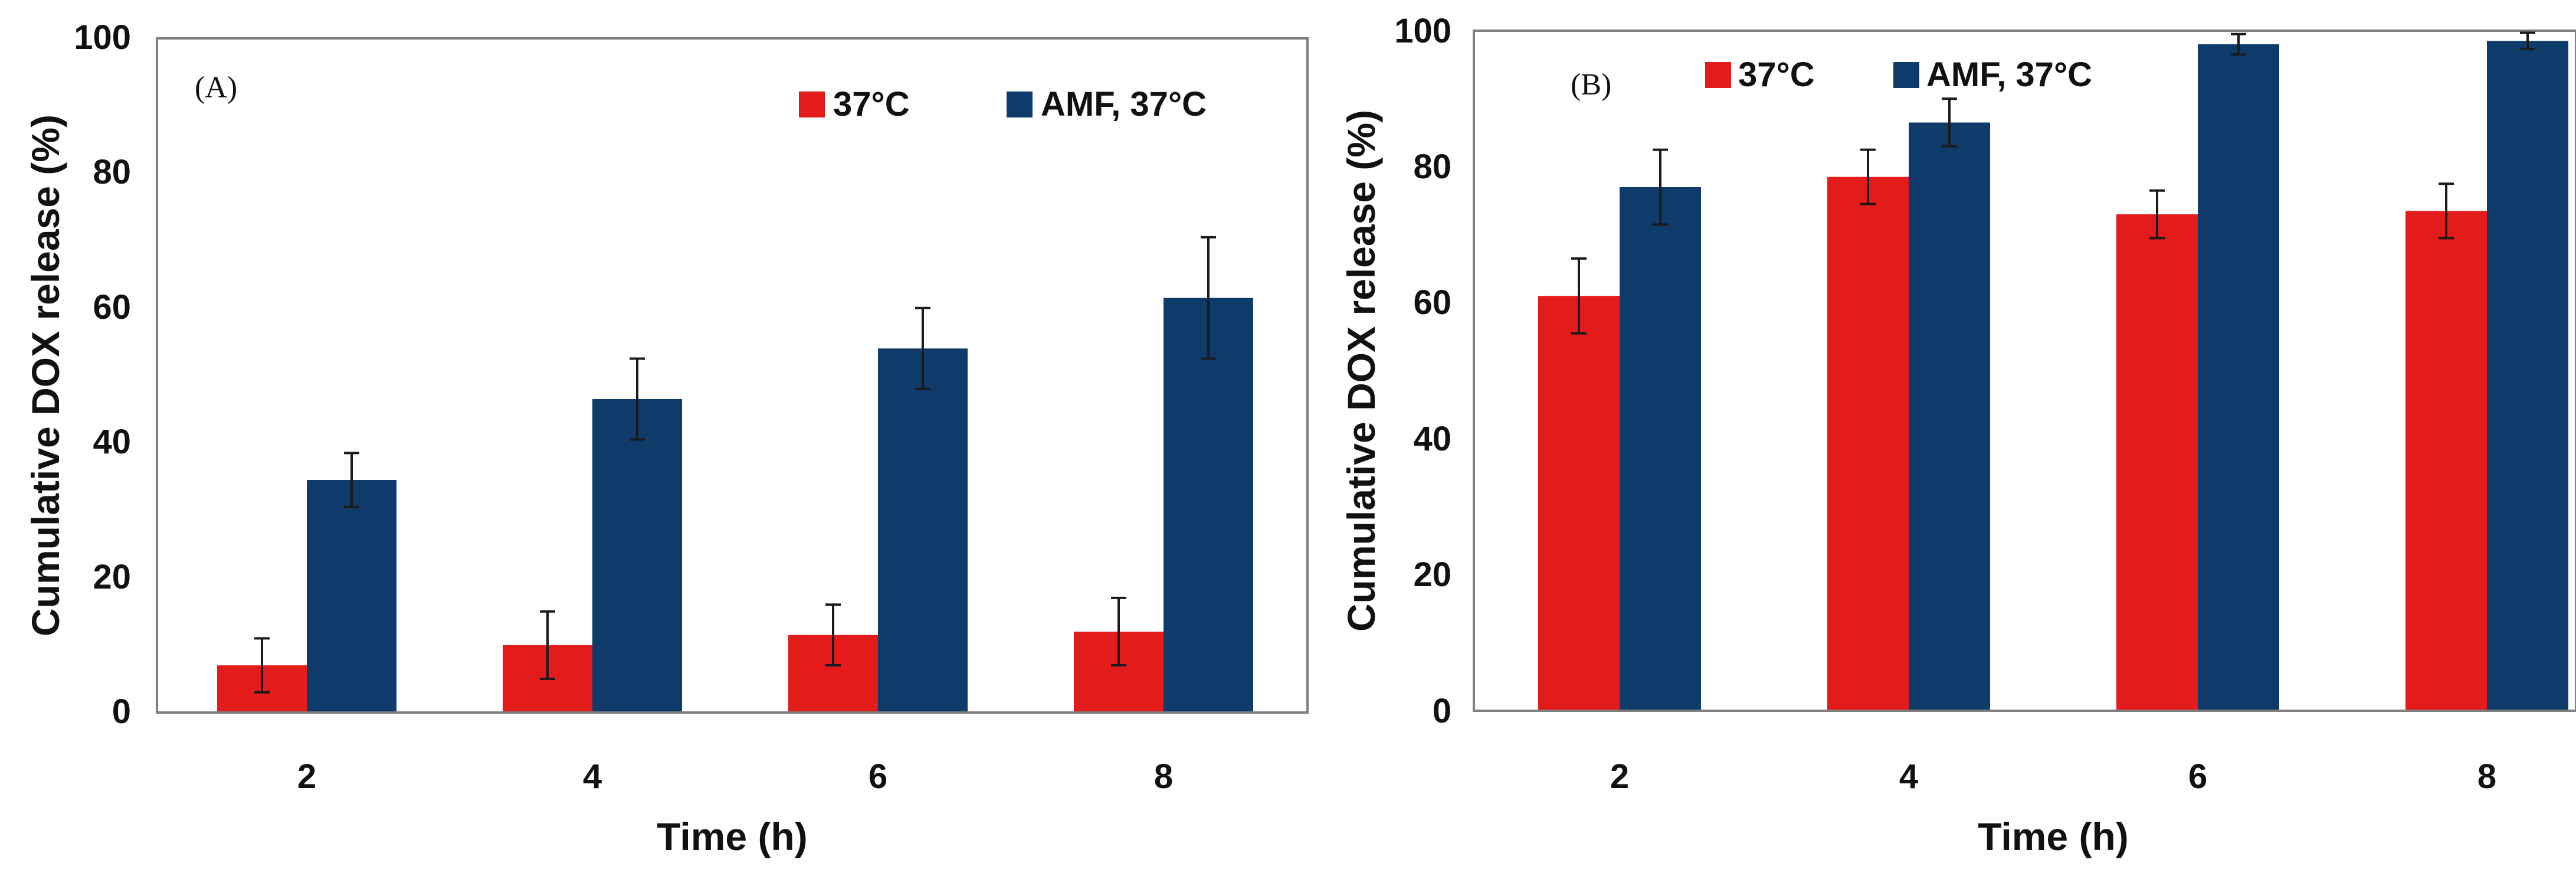 This screenshot has width=2576, height=879. I want to click on panel-a-x-ticks: 2 4 6 8, so click(735, 776).